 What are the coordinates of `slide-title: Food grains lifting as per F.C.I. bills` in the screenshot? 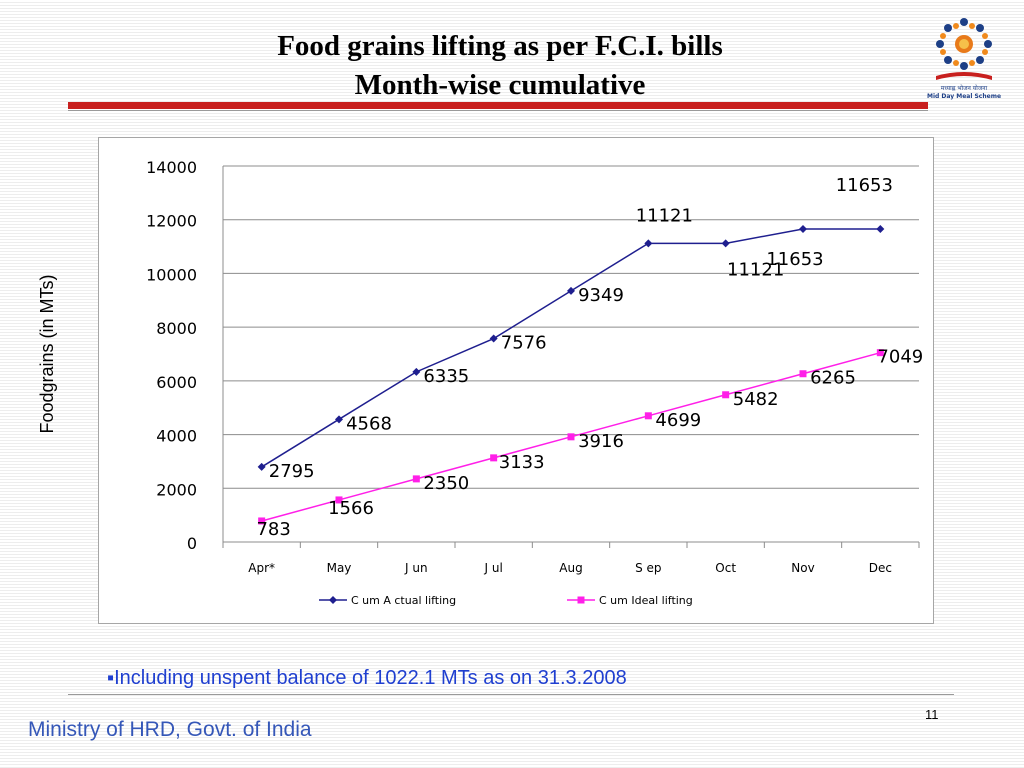 It's located at (500, 46).